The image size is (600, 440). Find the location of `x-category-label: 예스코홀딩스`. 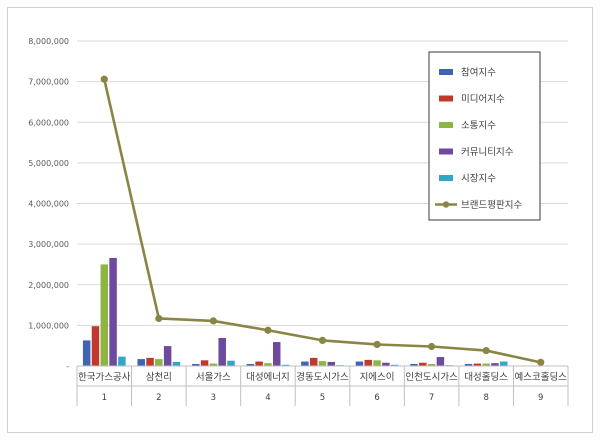

x-category-label: 예스코홀딩스 is located at coordinates (540, 377).